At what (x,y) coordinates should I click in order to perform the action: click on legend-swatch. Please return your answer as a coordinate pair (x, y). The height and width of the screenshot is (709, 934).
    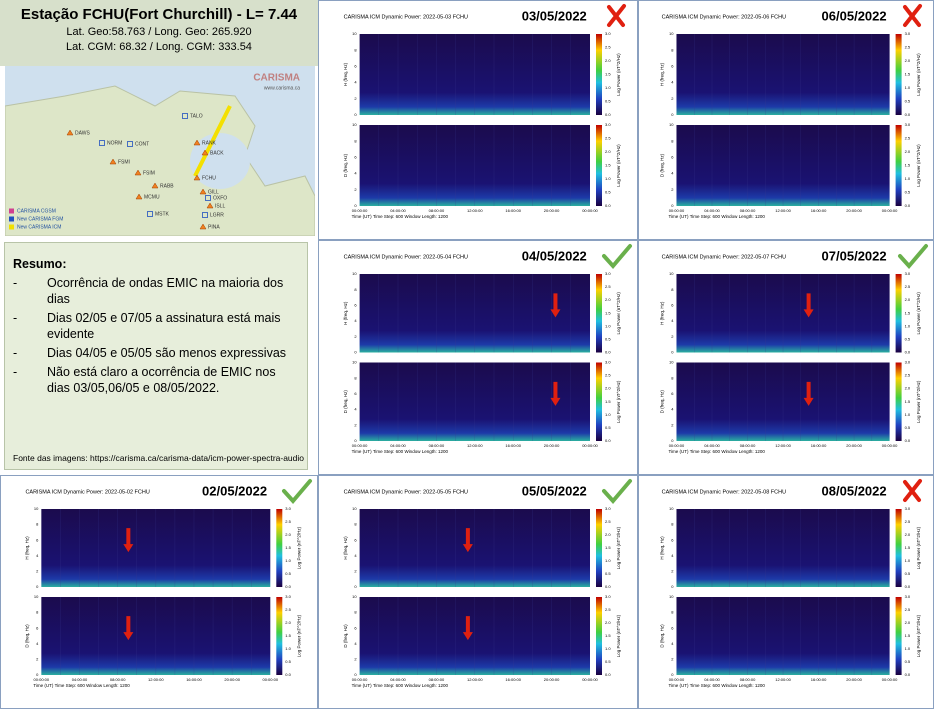
    Looking at the image, I should click on (11, 219).